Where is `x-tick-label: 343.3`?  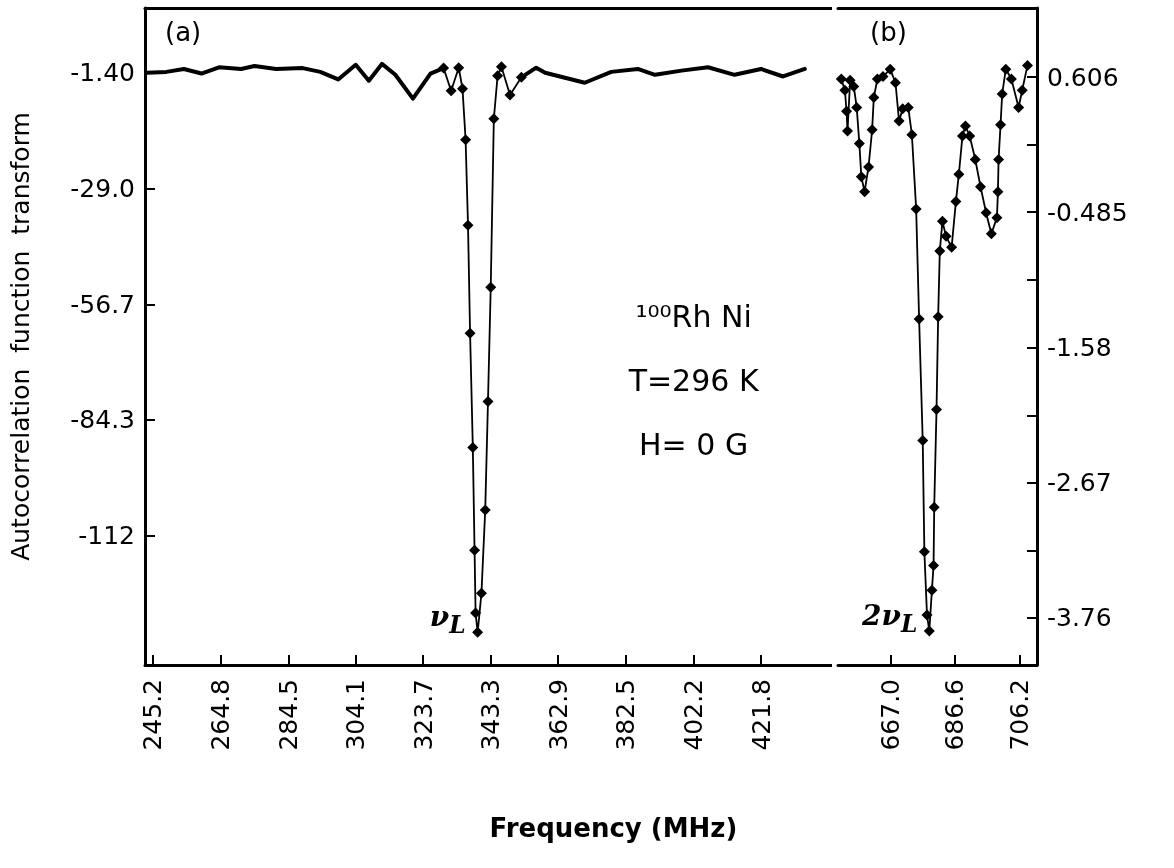 x-tick-label: 343.3 is located at coordinates (491, 715).